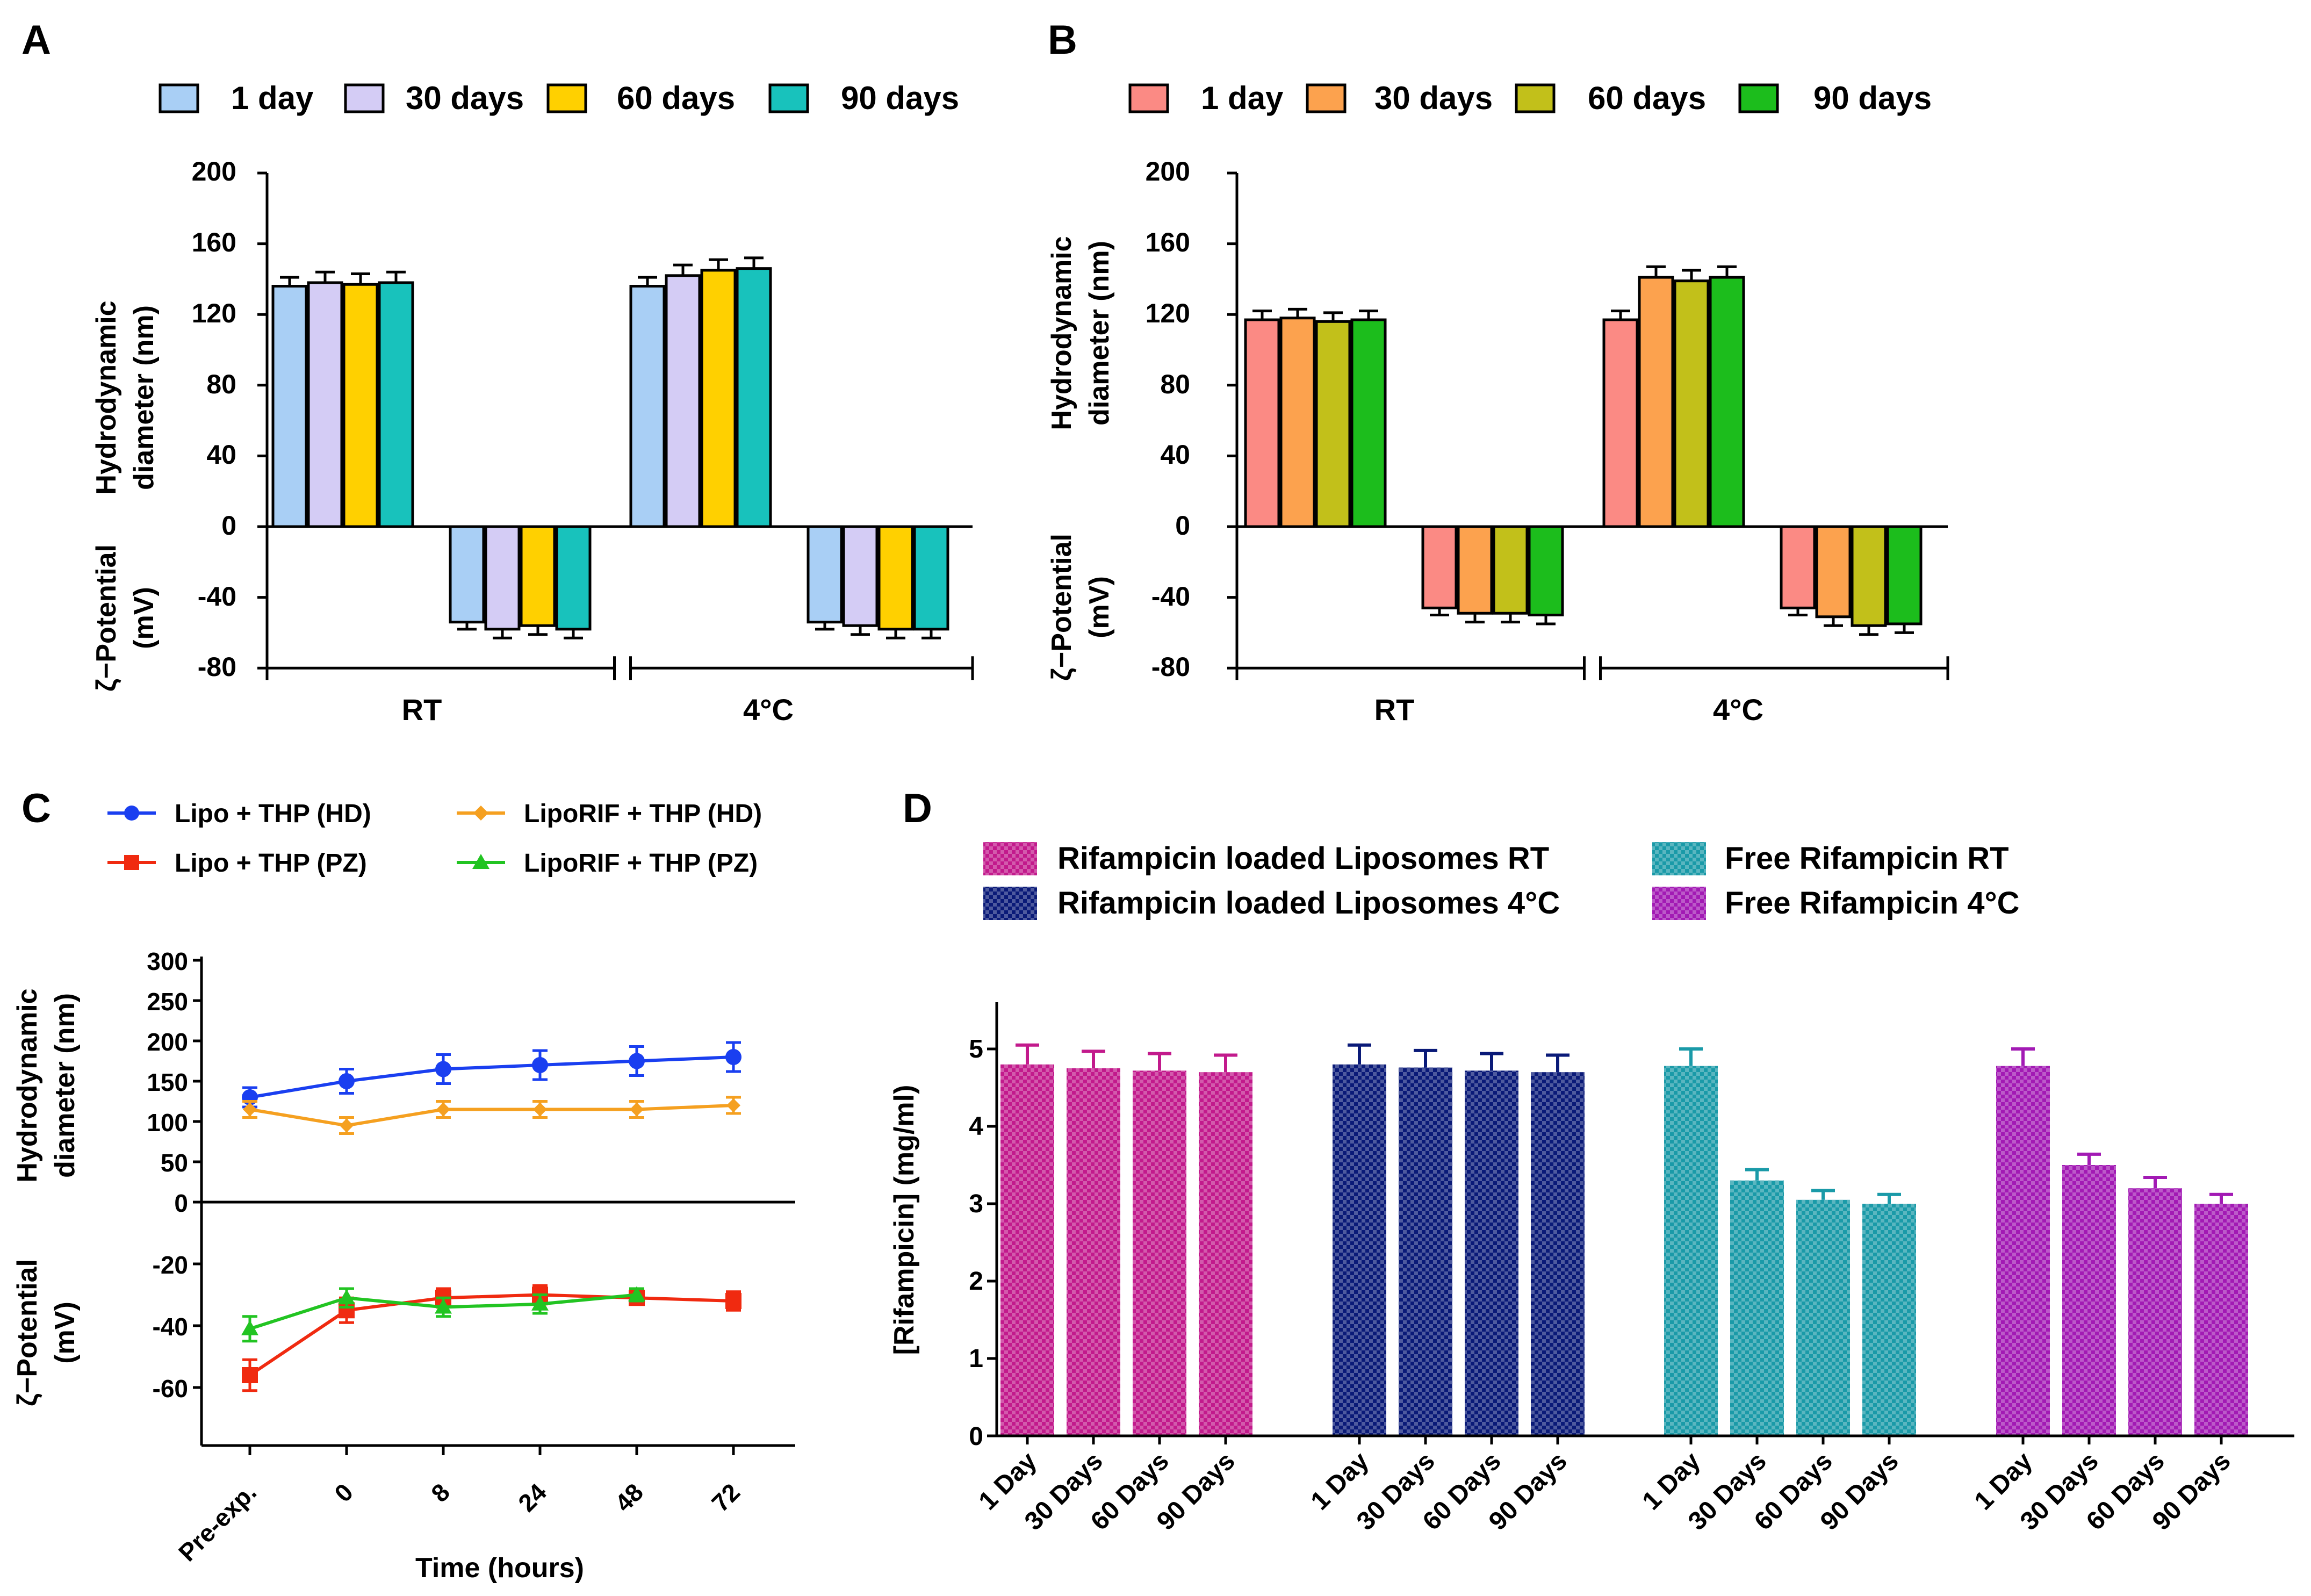 The image size is (2311, 1596). What do you see at coordinates (1242, 98) in the screenshot?
I see `legend-b-label-1: 1 day` at bounding box center [1242, 98].